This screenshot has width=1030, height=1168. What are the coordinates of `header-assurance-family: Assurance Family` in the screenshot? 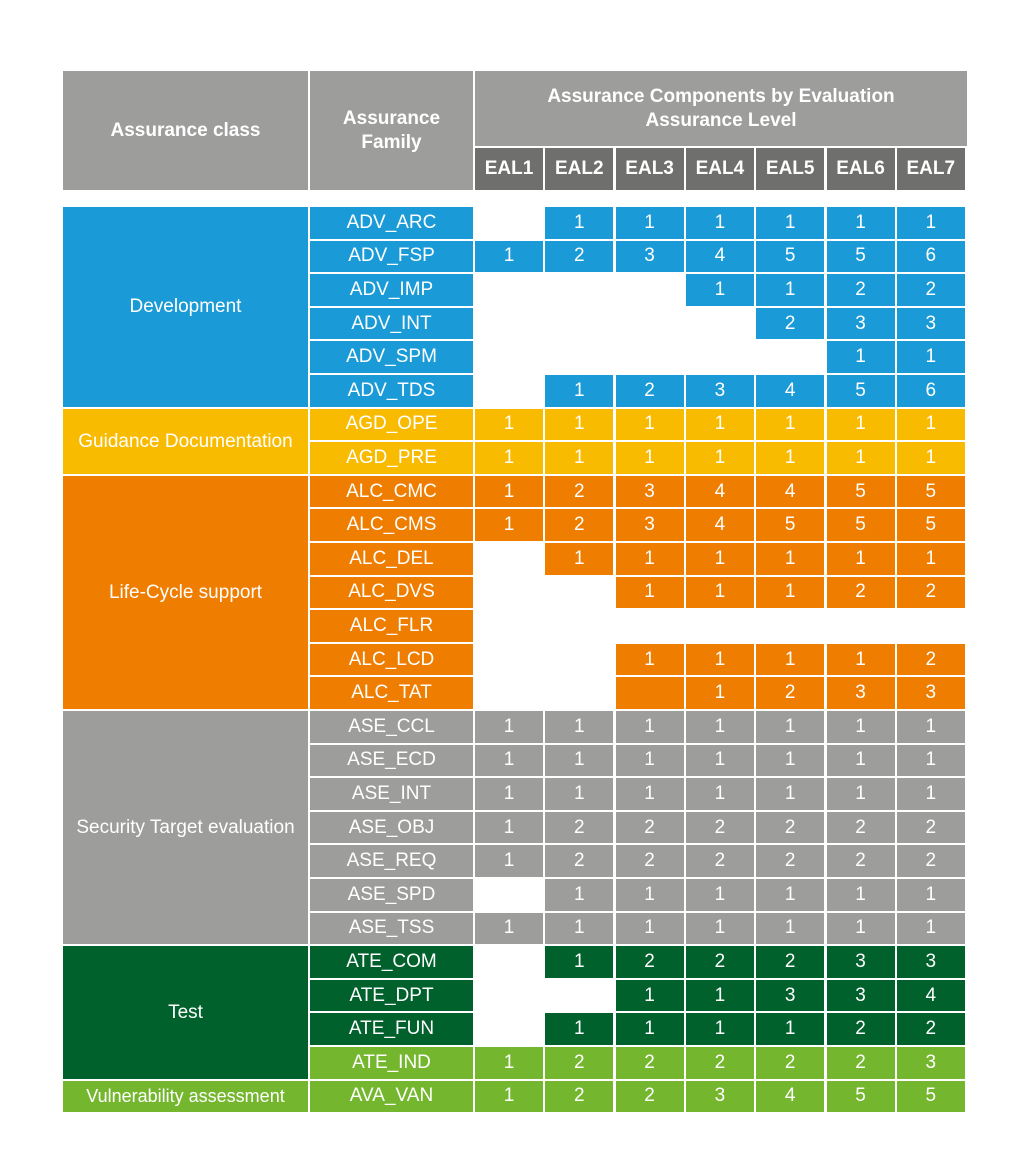 It's located at (391, 130).